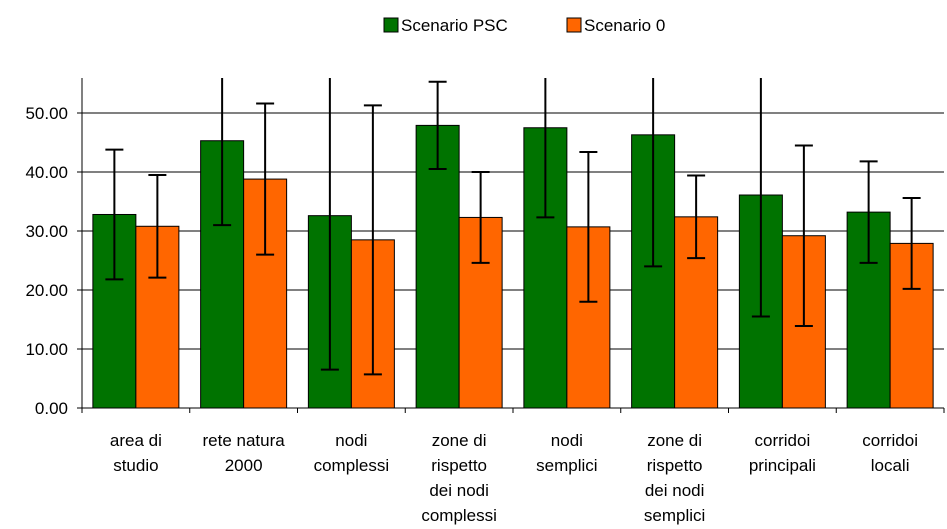 Image resolution: width=947 pixels, height=529 pixels. I want to click on y-tick-label: 0.00, so click(51, 408).